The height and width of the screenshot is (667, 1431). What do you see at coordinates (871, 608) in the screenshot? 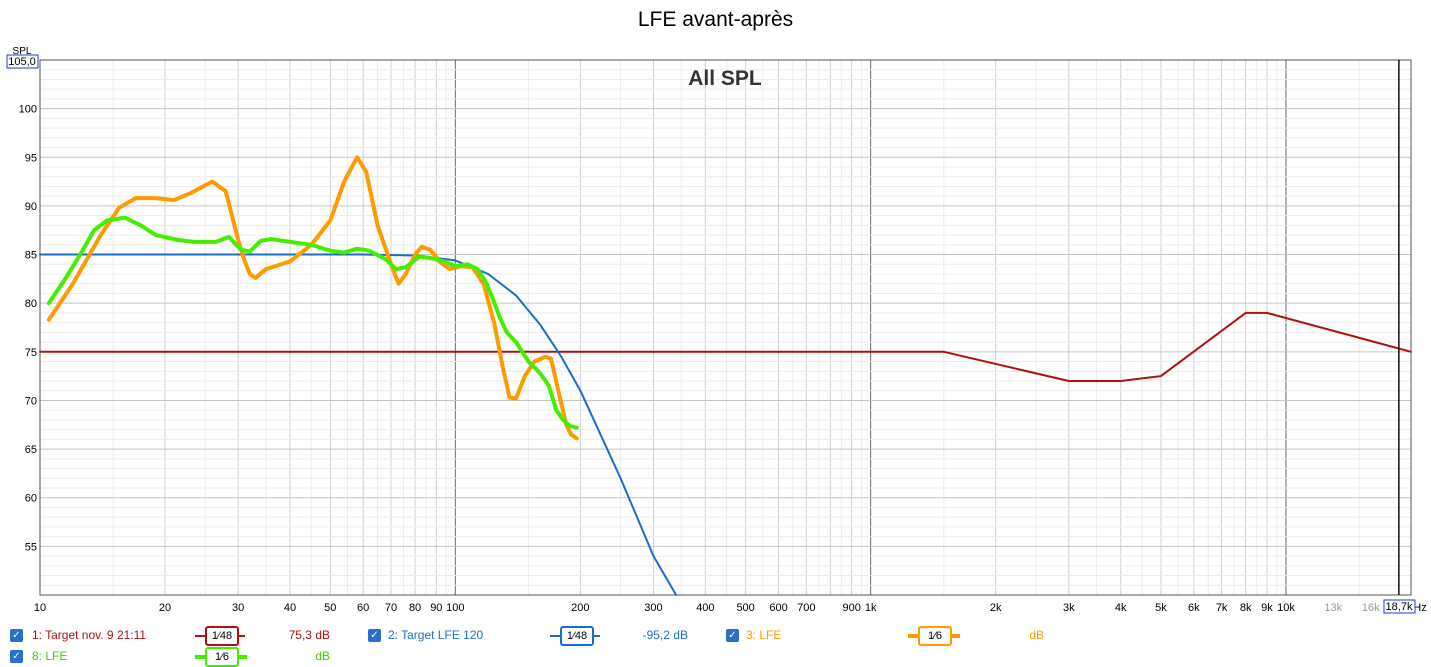
I see `x-tick-label: 1k` at bounding box center [871, 608].